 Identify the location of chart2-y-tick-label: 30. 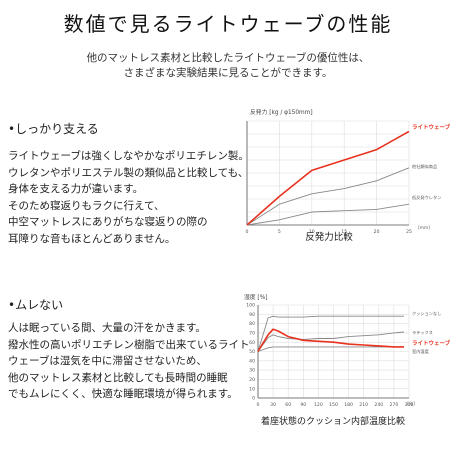
(252, 371).